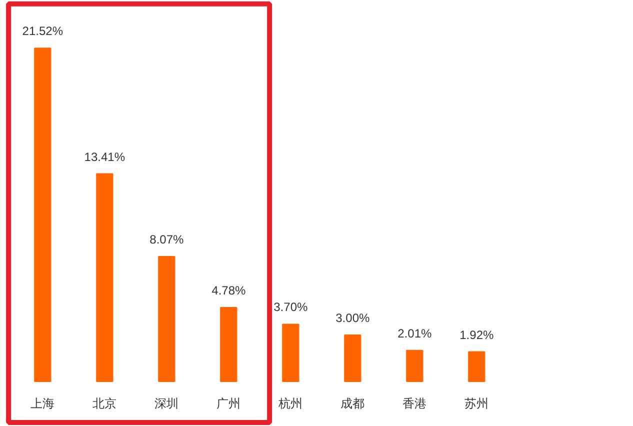 This screenshot has height=426, width=633. What do you see at coordinates (477, 335) in the screenshot?
I see `data-label: 1.92%` at bounding box center [477, 335].